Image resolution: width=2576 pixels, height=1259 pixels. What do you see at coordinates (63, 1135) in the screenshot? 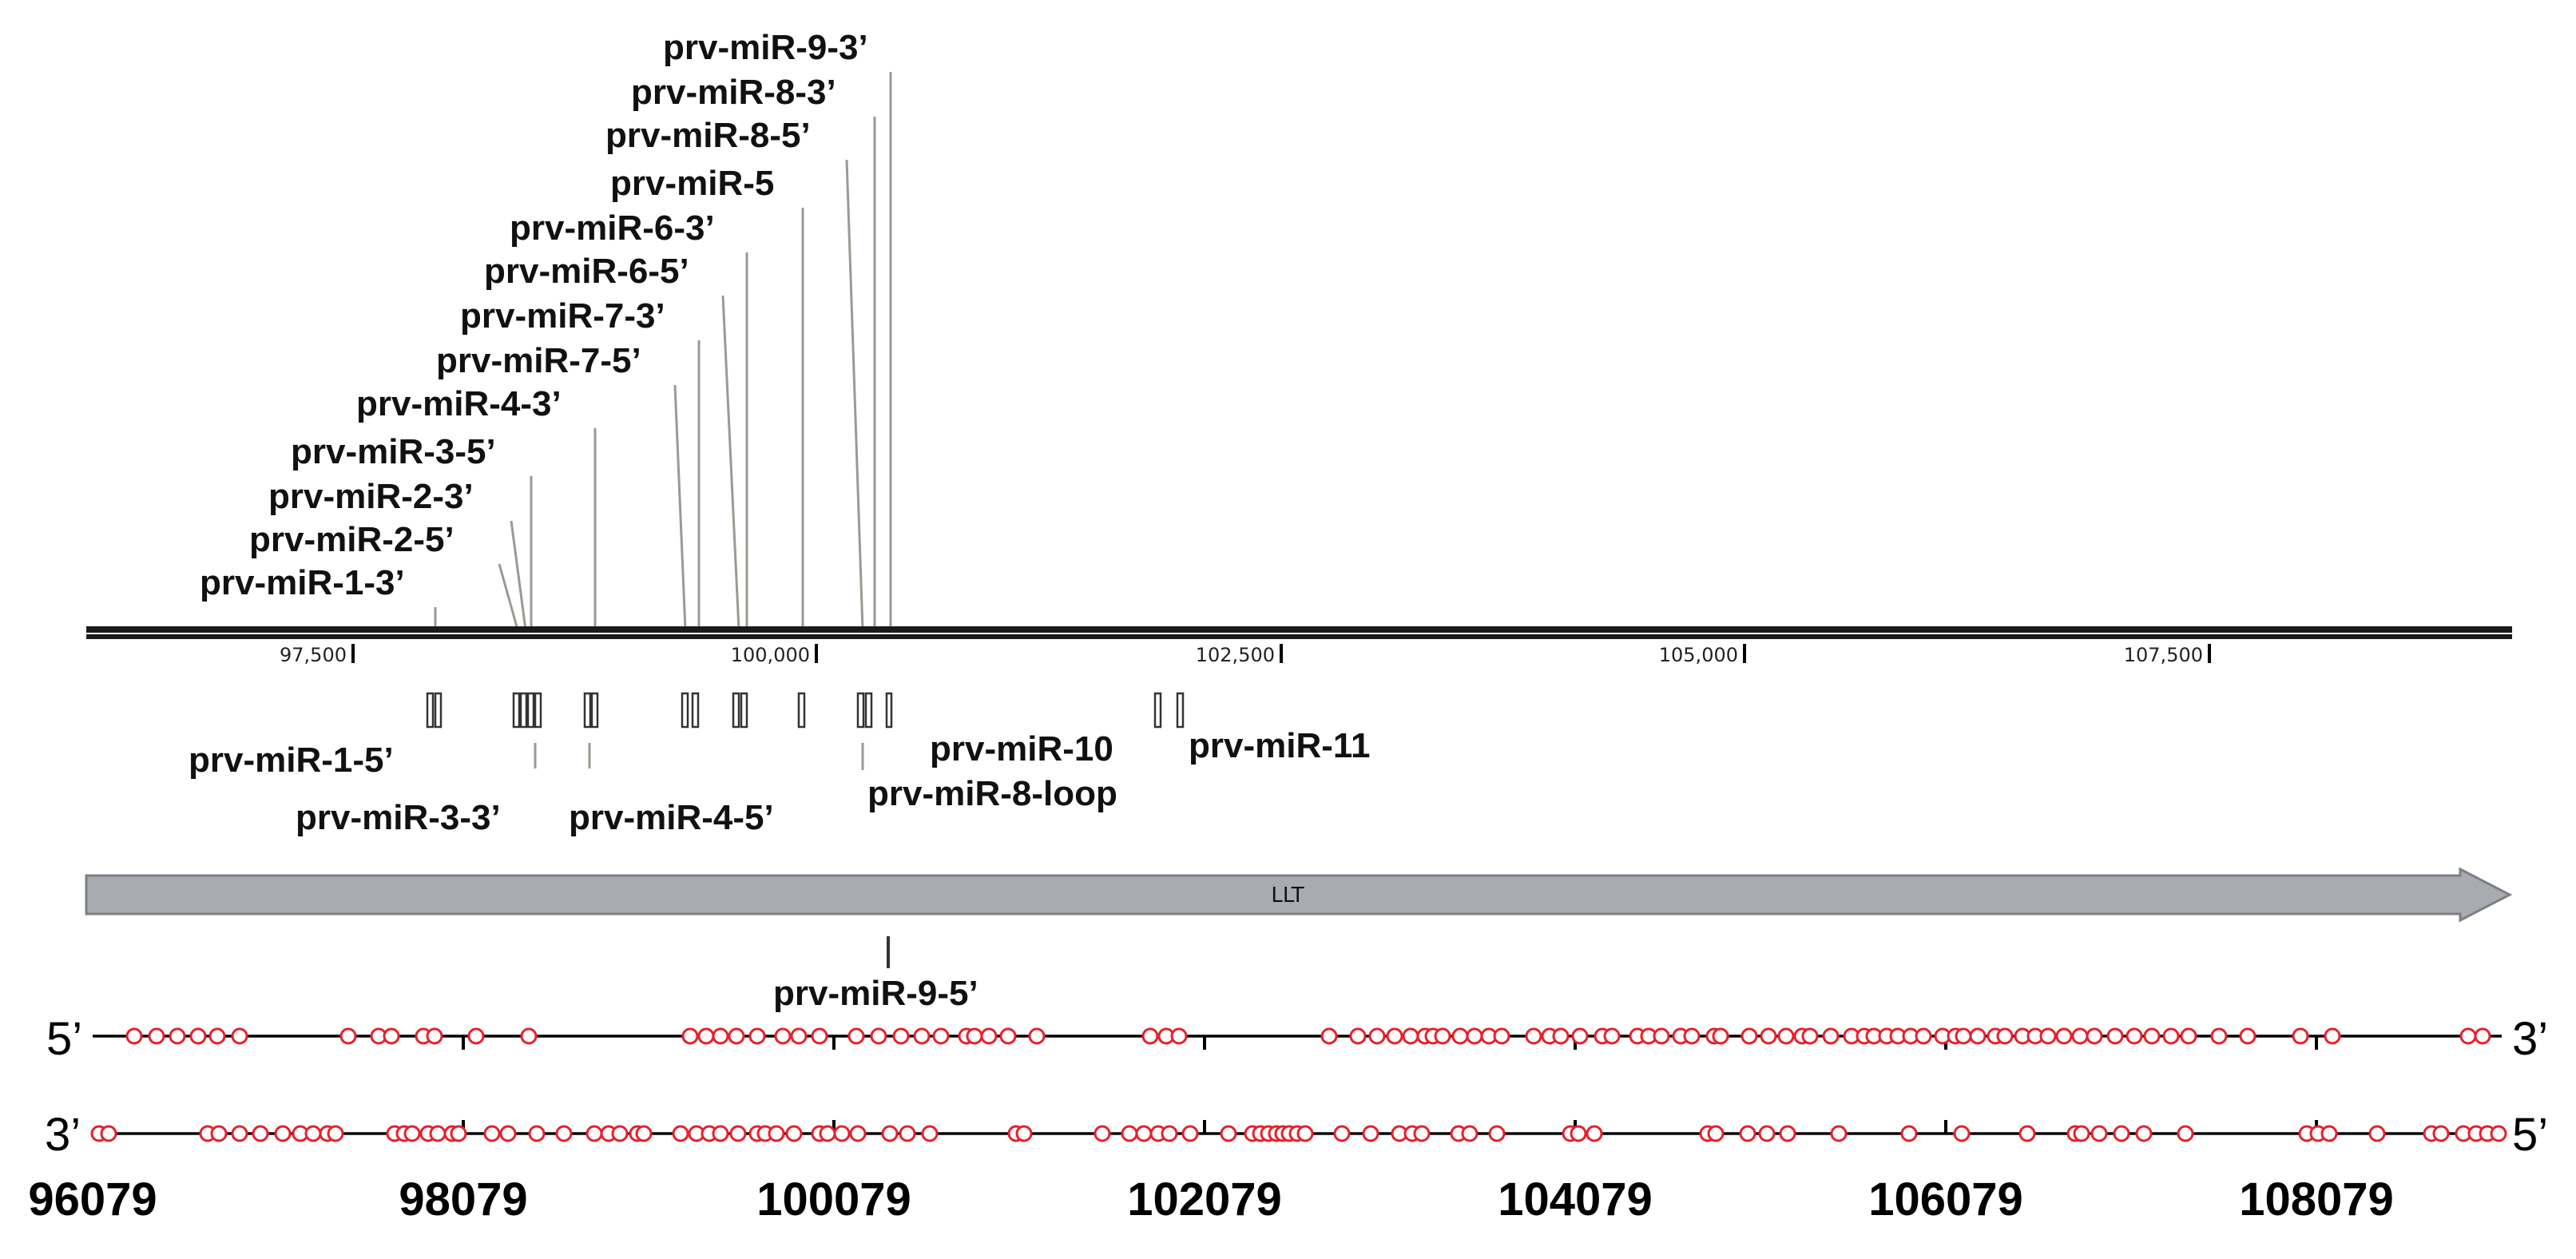
I see `bottom-strand-left-end: 3’` at bounding box center [63, 1135].